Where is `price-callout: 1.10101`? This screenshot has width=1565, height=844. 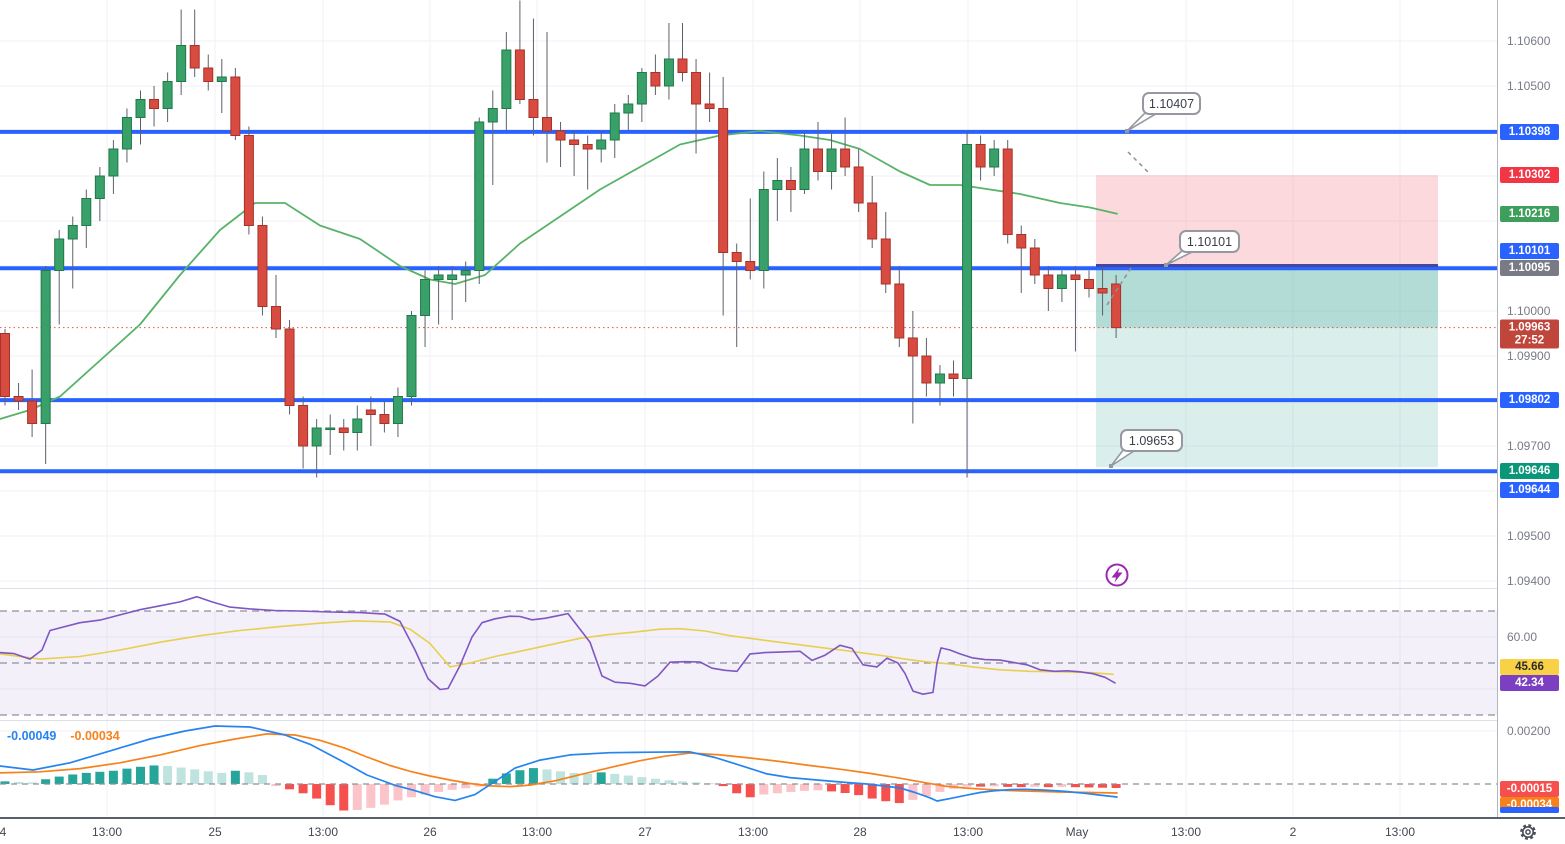 price-callout: 1.10101 is located at coordinates (1202, 248).